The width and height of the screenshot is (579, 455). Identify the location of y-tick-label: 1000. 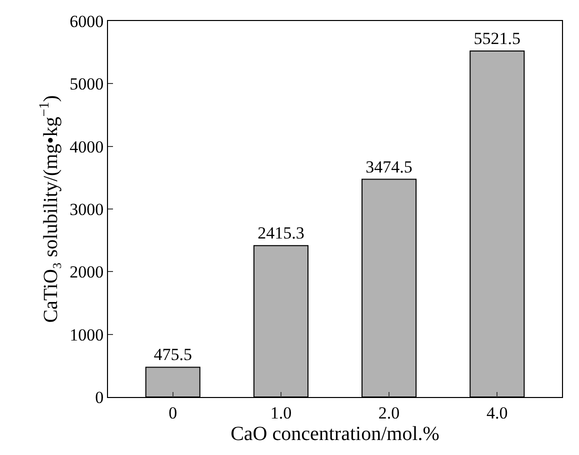
(87, 334).